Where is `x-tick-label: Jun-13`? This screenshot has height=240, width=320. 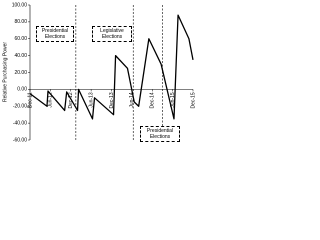 x-tick-label: Jun-13 is located at coordinates (91, 100).